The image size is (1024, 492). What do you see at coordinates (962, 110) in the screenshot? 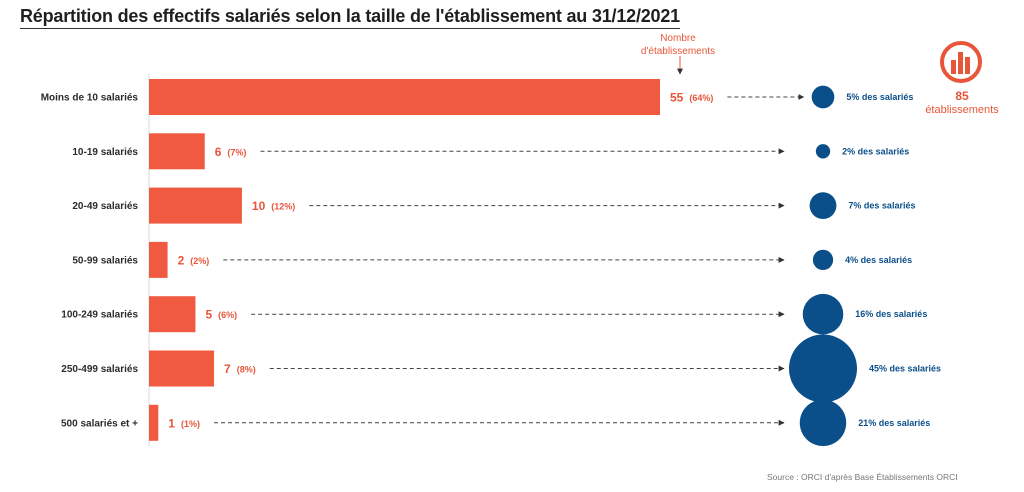
I see `total-label: établissements` at bounding box center [962, 110].